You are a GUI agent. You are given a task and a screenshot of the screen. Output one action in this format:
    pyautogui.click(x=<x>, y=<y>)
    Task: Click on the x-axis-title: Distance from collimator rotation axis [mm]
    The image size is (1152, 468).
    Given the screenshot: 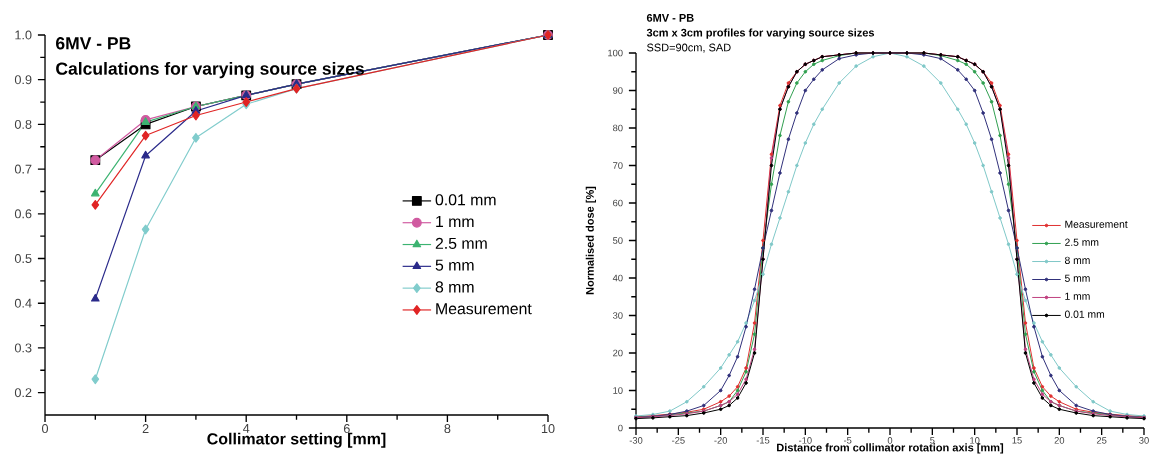 What is the action you would take?
    pyautogui.click(x=890, y=448)
    